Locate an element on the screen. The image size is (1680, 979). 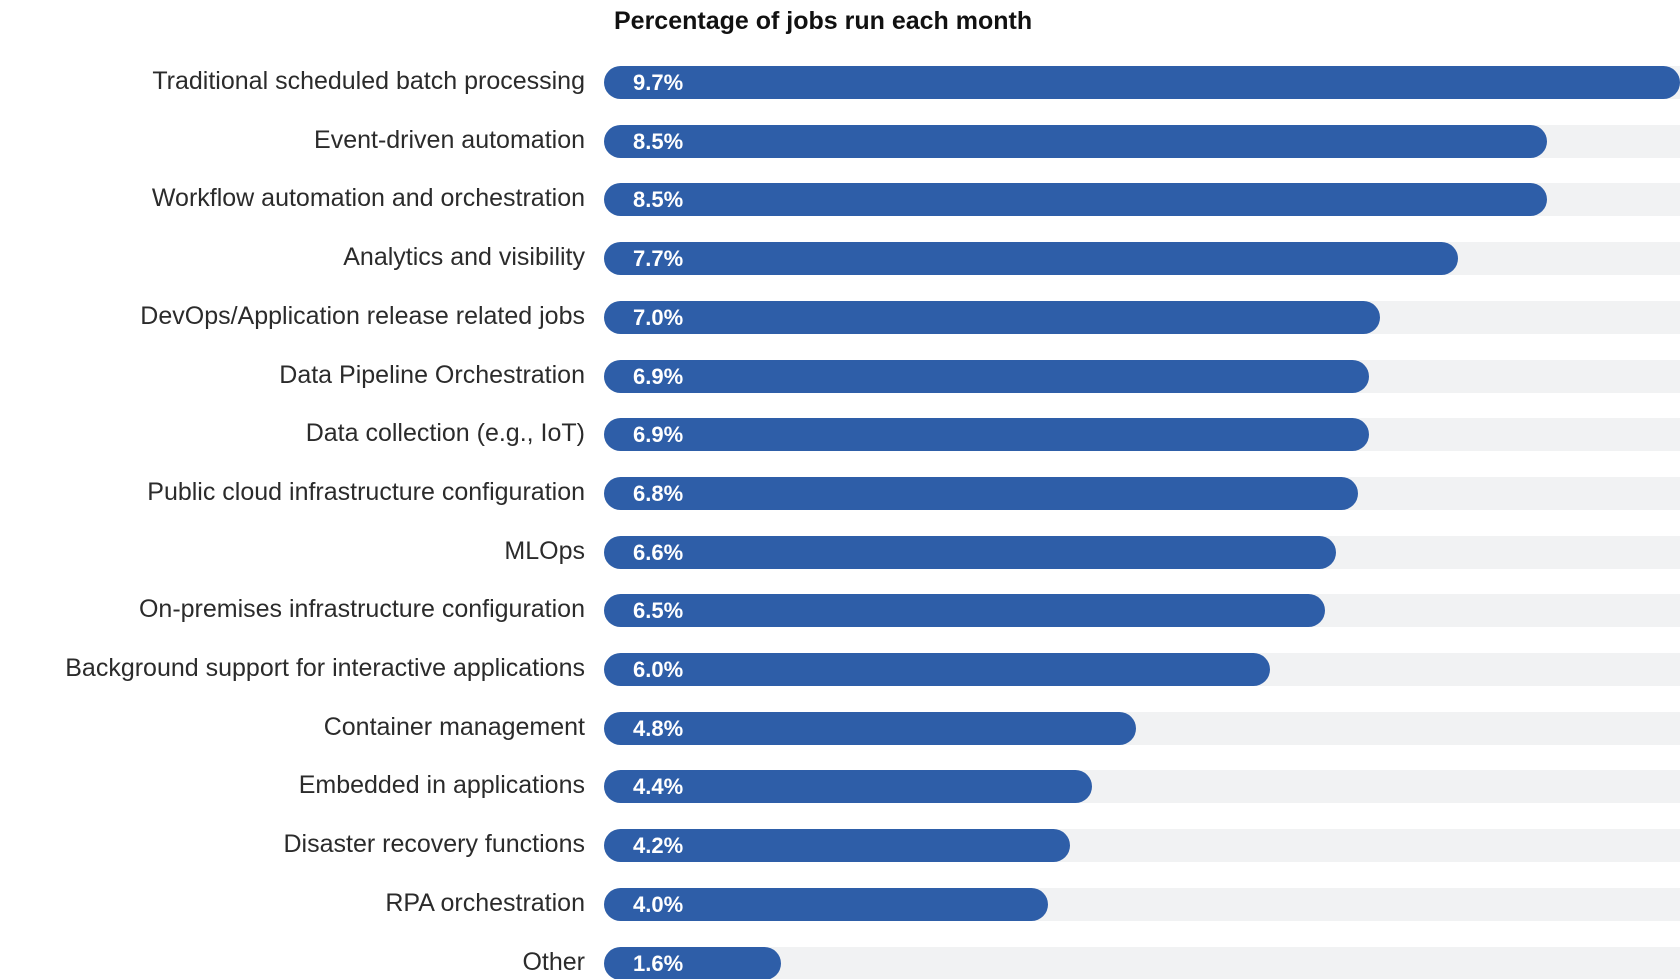
category-label: Event-driven automation is located at coordinates (449, 140).